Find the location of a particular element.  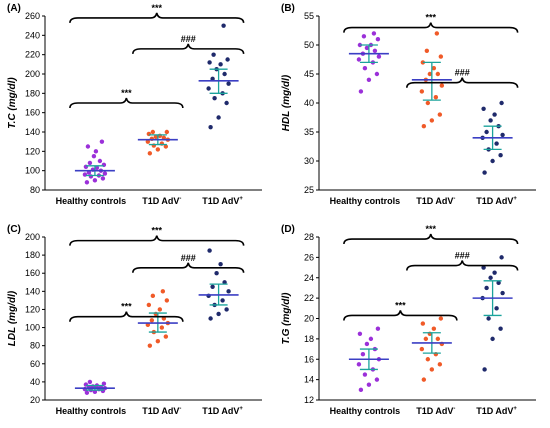

y-tick-label: 100 is located at coordinates (32, 171).